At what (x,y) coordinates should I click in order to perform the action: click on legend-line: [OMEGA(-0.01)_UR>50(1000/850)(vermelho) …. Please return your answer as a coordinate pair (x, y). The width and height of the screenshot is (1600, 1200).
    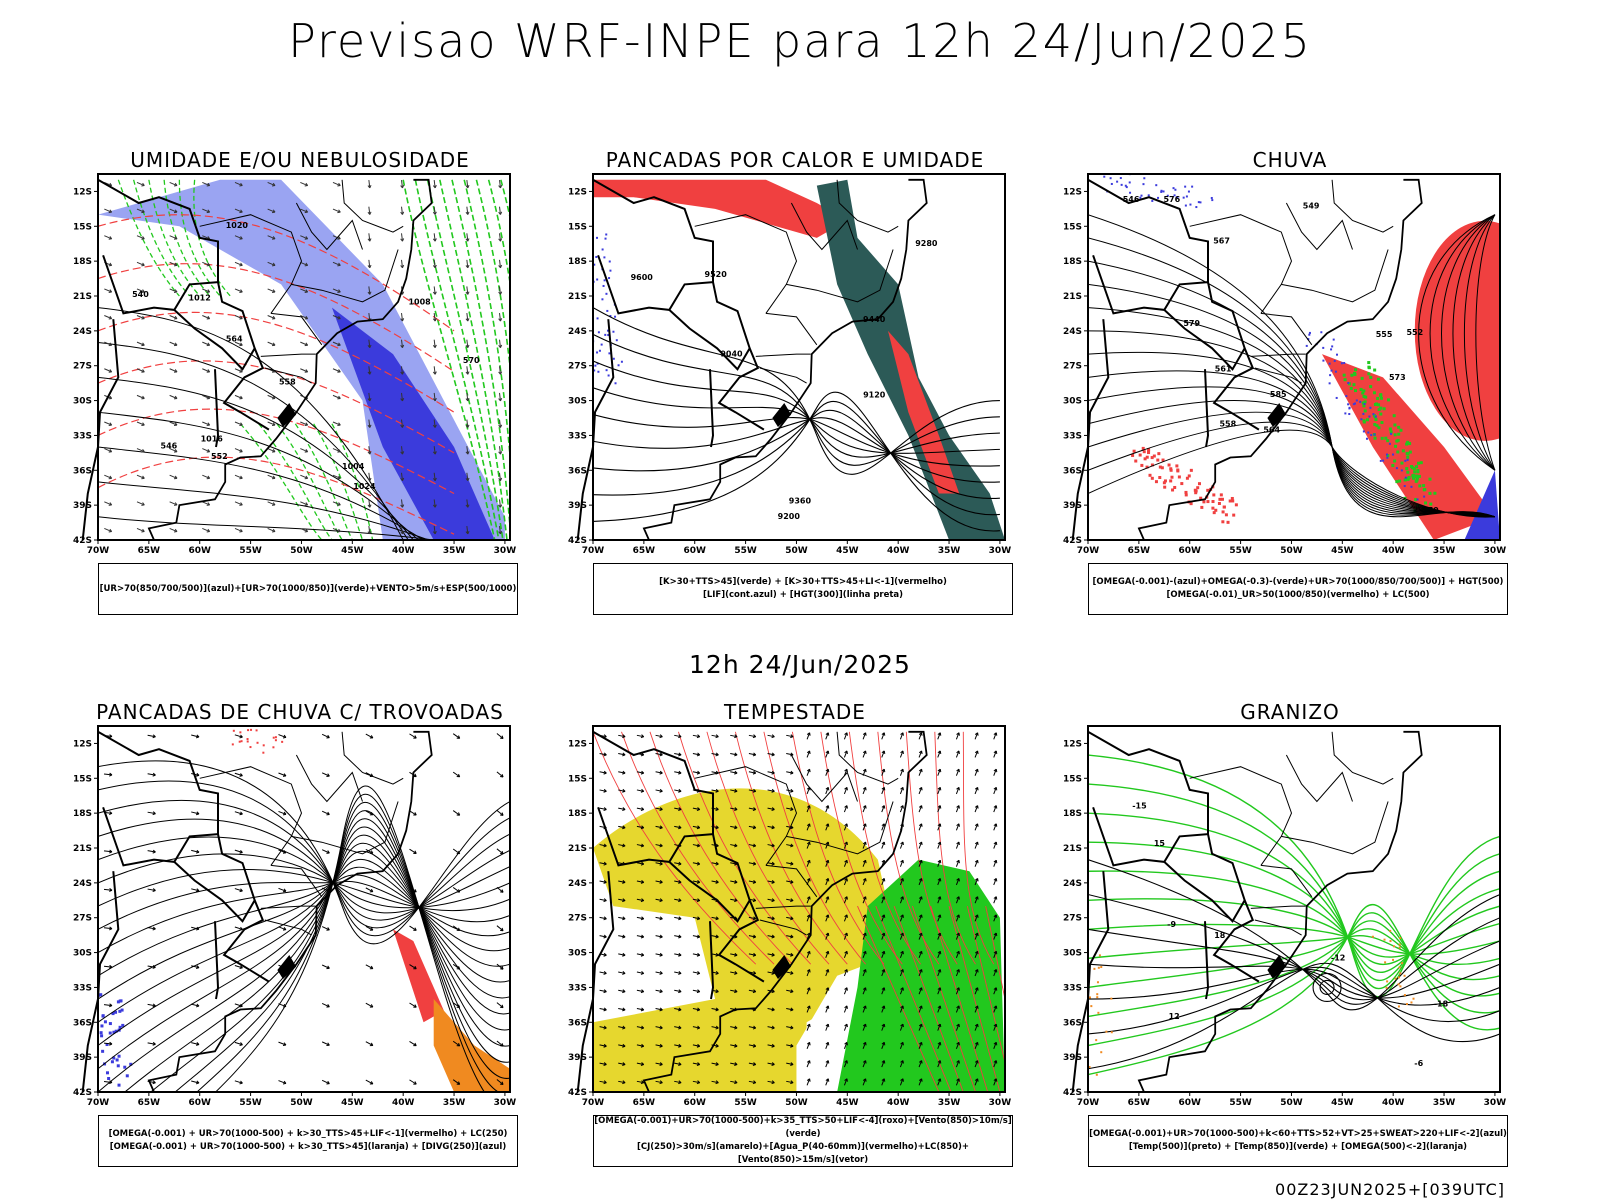
    Looking at the image, I should click on (1298, 595).